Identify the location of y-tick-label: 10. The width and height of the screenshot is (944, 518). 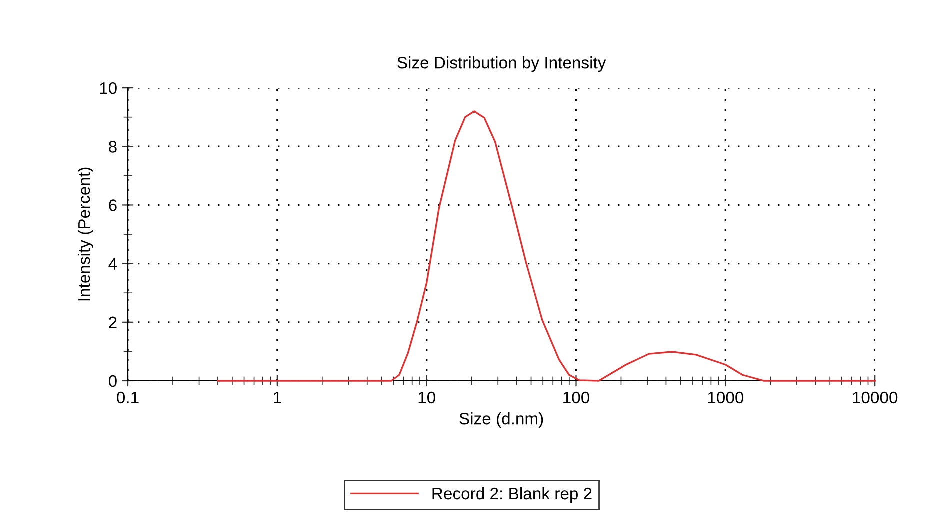
(108, 88).